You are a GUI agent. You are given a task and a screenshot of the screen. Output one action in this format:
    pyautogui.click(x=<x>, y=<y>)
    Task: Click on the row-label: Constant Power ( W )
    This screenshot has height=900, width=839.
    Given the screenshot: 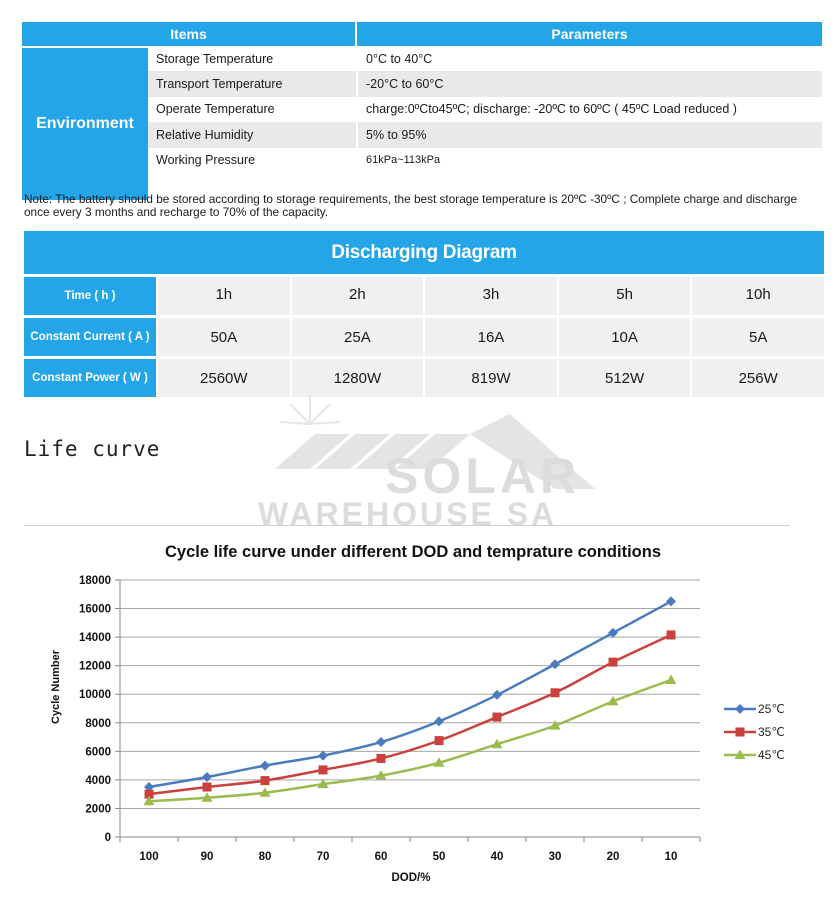 What is the action you would take?
    pyautogui.click(x=90, y=378)
    